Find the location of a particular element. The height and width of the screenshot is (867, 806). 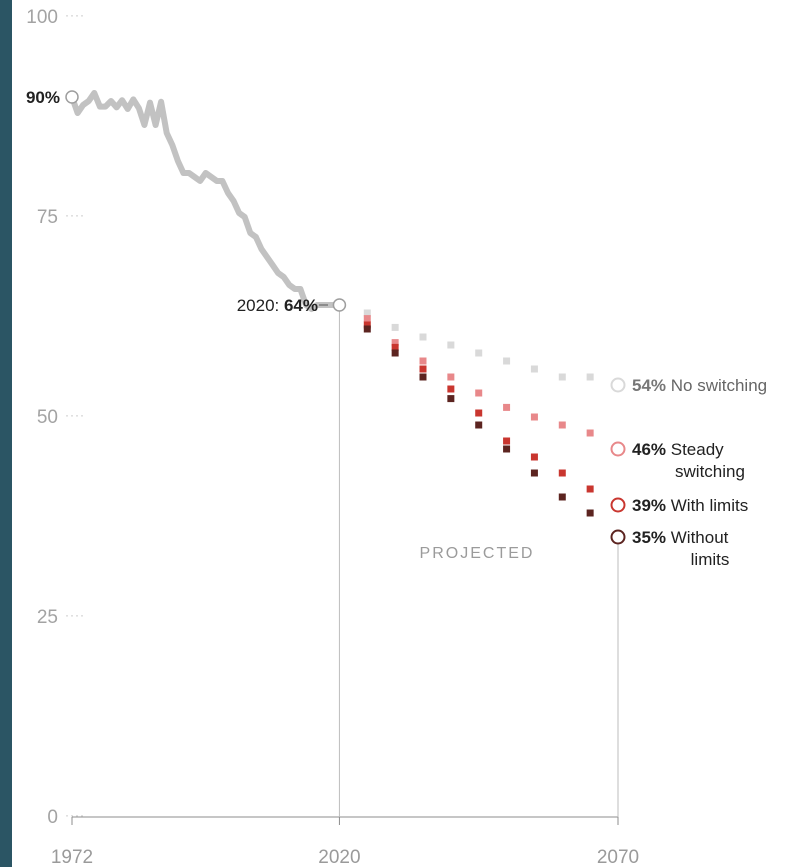

projection-series is located at coordinates (494, 427).